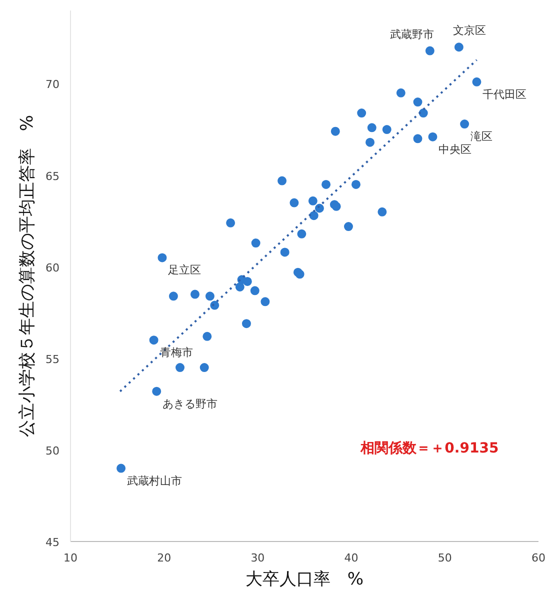 This screenshot has height=601, width=553. Describe the element at coordinates (53, 267) in the screenshot. I see `y-tick-label: 60` at that location.